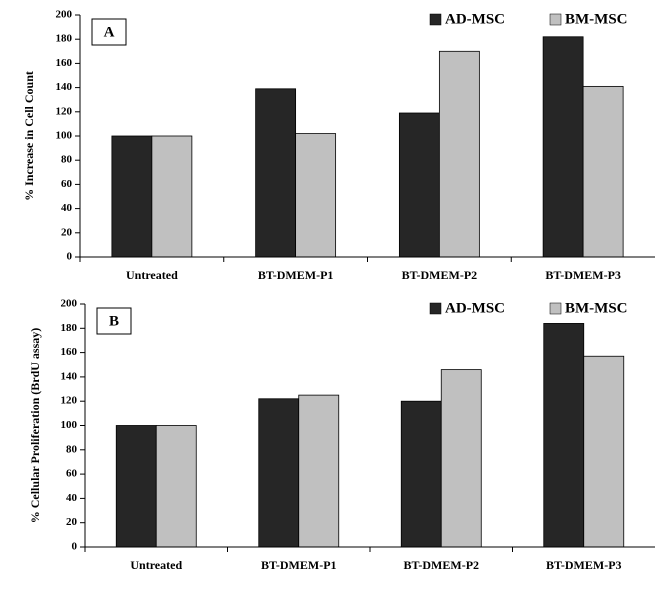 Image resolution: width=669 pixels, height=593 pixels. I want to click on y-axis-label: % Increase in Cell Count, so click(29, 136).